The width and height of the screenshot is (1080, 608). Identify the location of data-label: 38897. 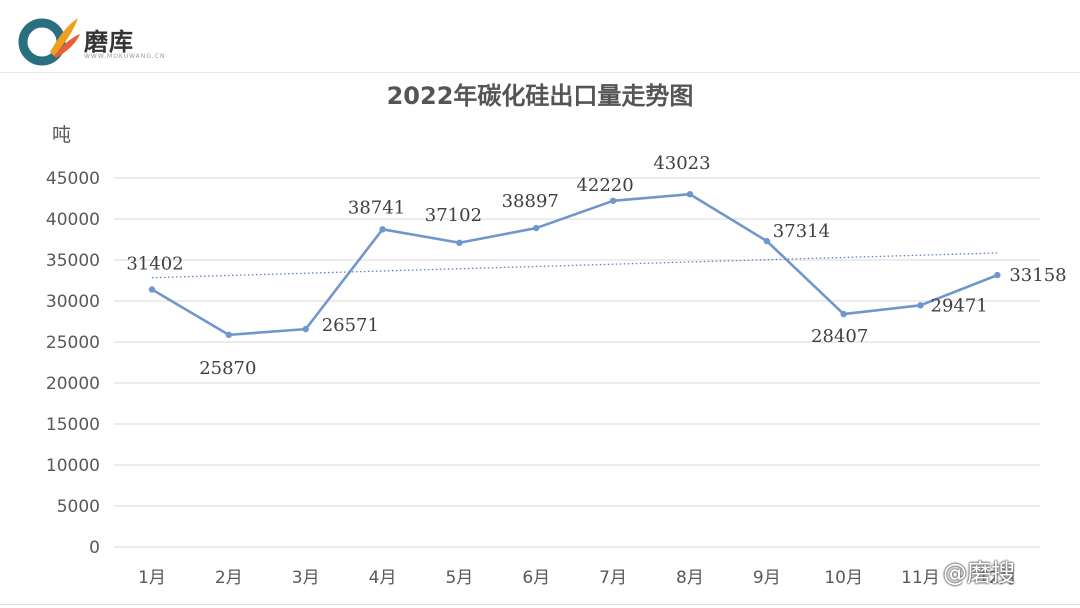
(530, 201).